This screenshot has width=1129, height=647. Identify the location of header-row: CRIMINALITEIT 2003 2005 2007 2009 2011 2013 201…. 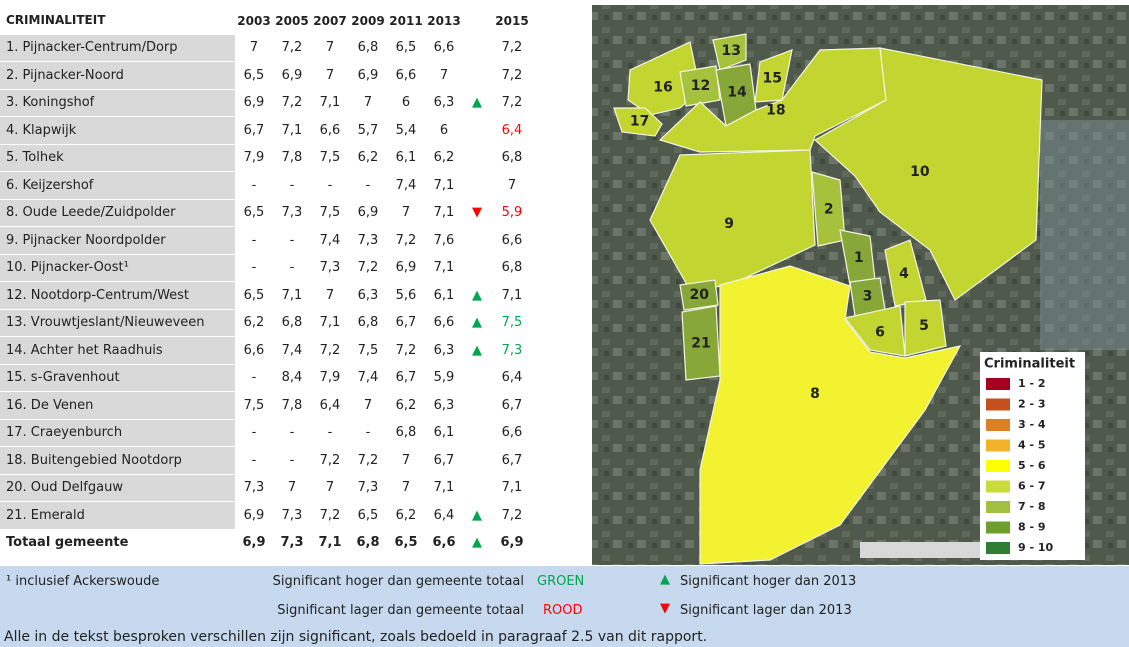
(266, 21).